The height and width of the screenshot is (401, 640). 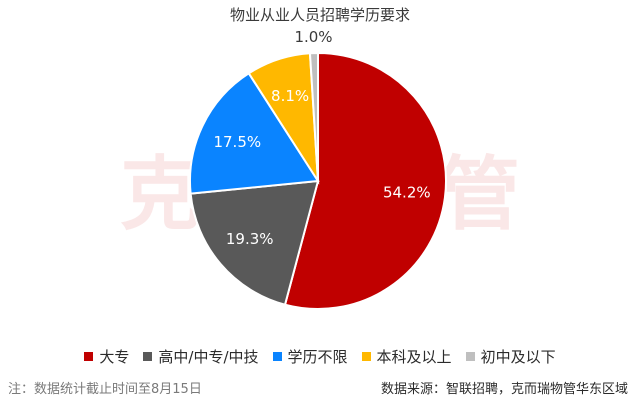 What do you see at coordinates (313, 37) in the screenshot?
I see `slice-label: 1.0%` at bounding box center [313, 37].